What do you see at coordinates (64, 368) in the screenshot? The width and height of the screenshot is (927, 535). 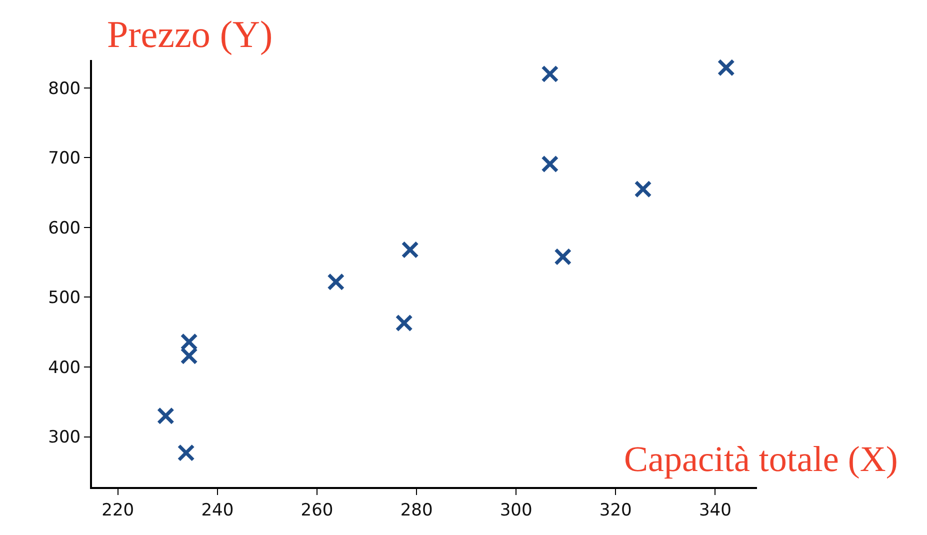 I see `y-tick-label: 400` at bounding box center [64, 368].